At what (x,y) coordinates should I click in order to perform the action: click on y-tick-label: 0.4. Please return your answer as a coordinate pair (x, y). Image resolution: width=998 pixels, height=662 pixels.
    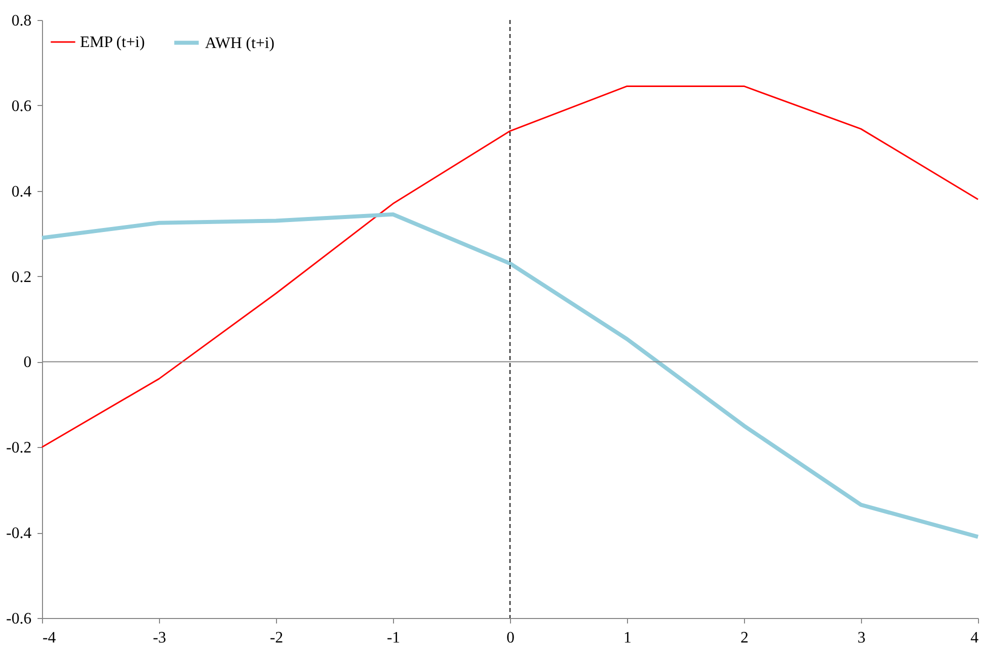
    Looking at the image, I should click on (22, 191).